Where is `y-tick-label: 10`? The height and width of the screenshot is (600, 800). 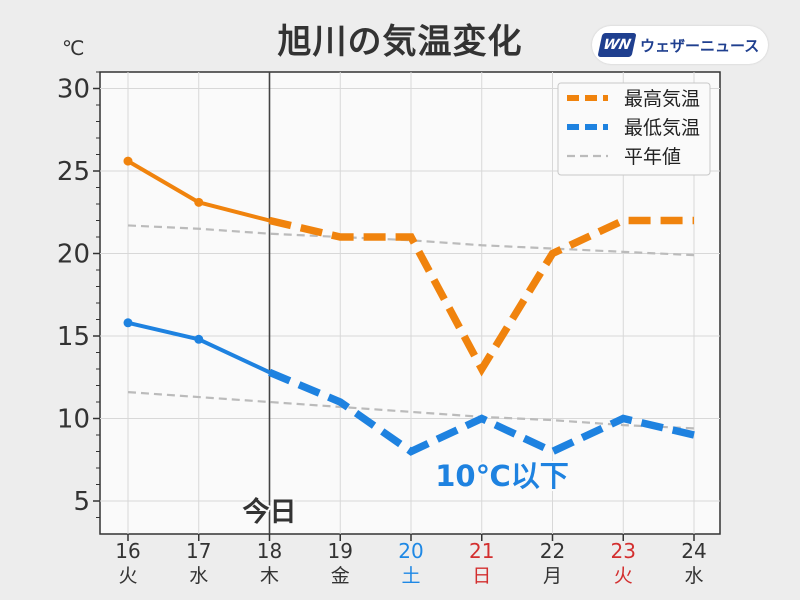 y-tick-label: 10 is located at coordinates (73, 420).